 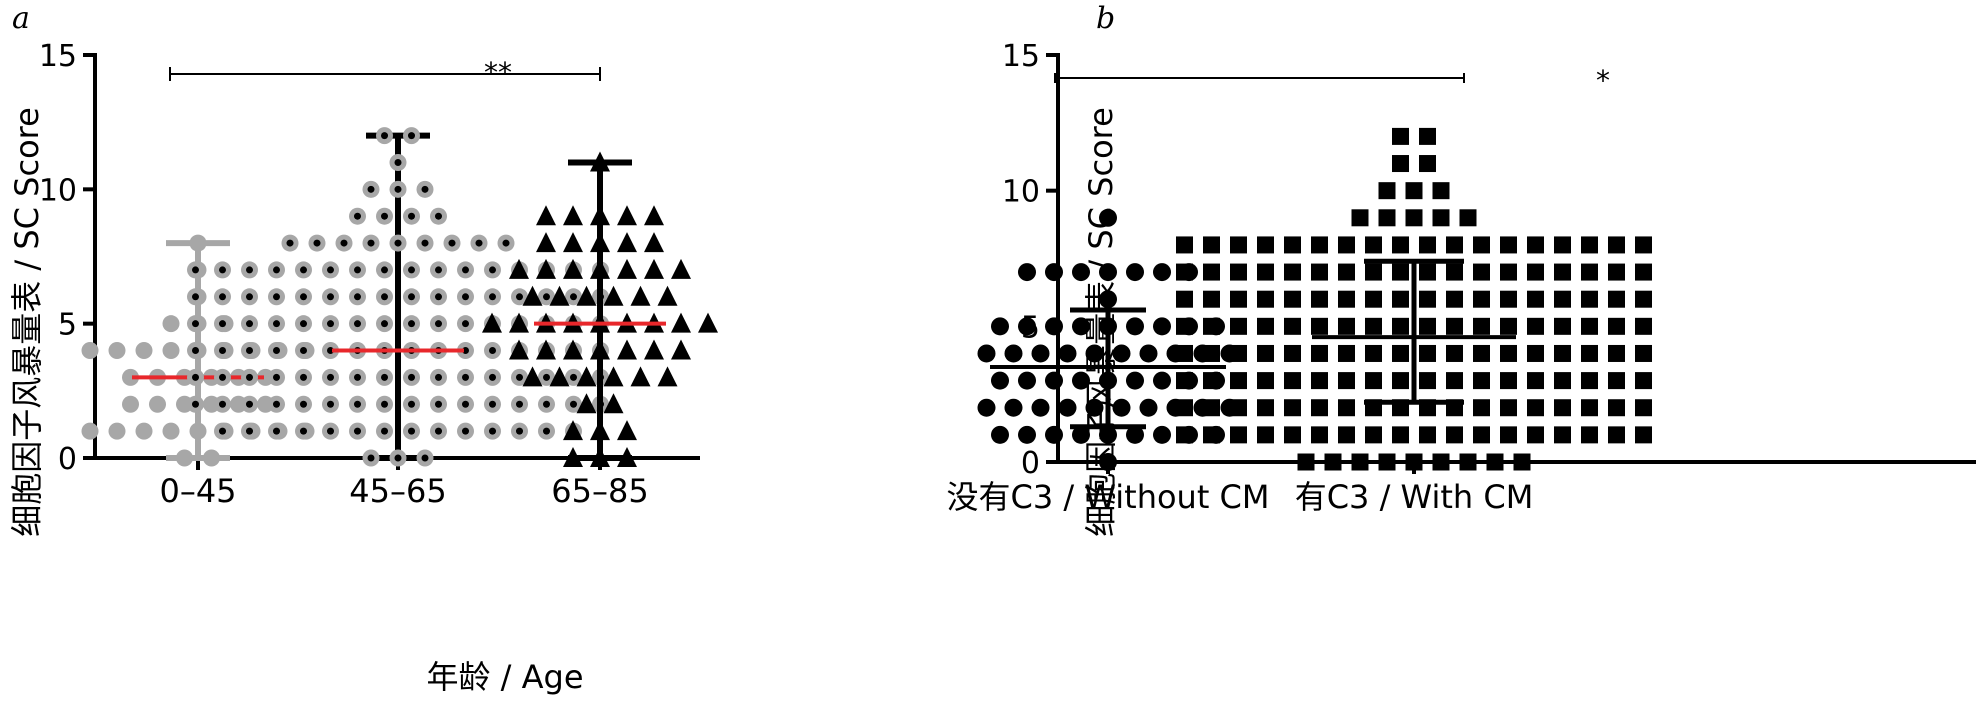 What do you see at coordinates (1414, 497) in the screenshot?
I see `panel-b-category-label: 有C3 / With CM` at bounding box center [1414, 497].